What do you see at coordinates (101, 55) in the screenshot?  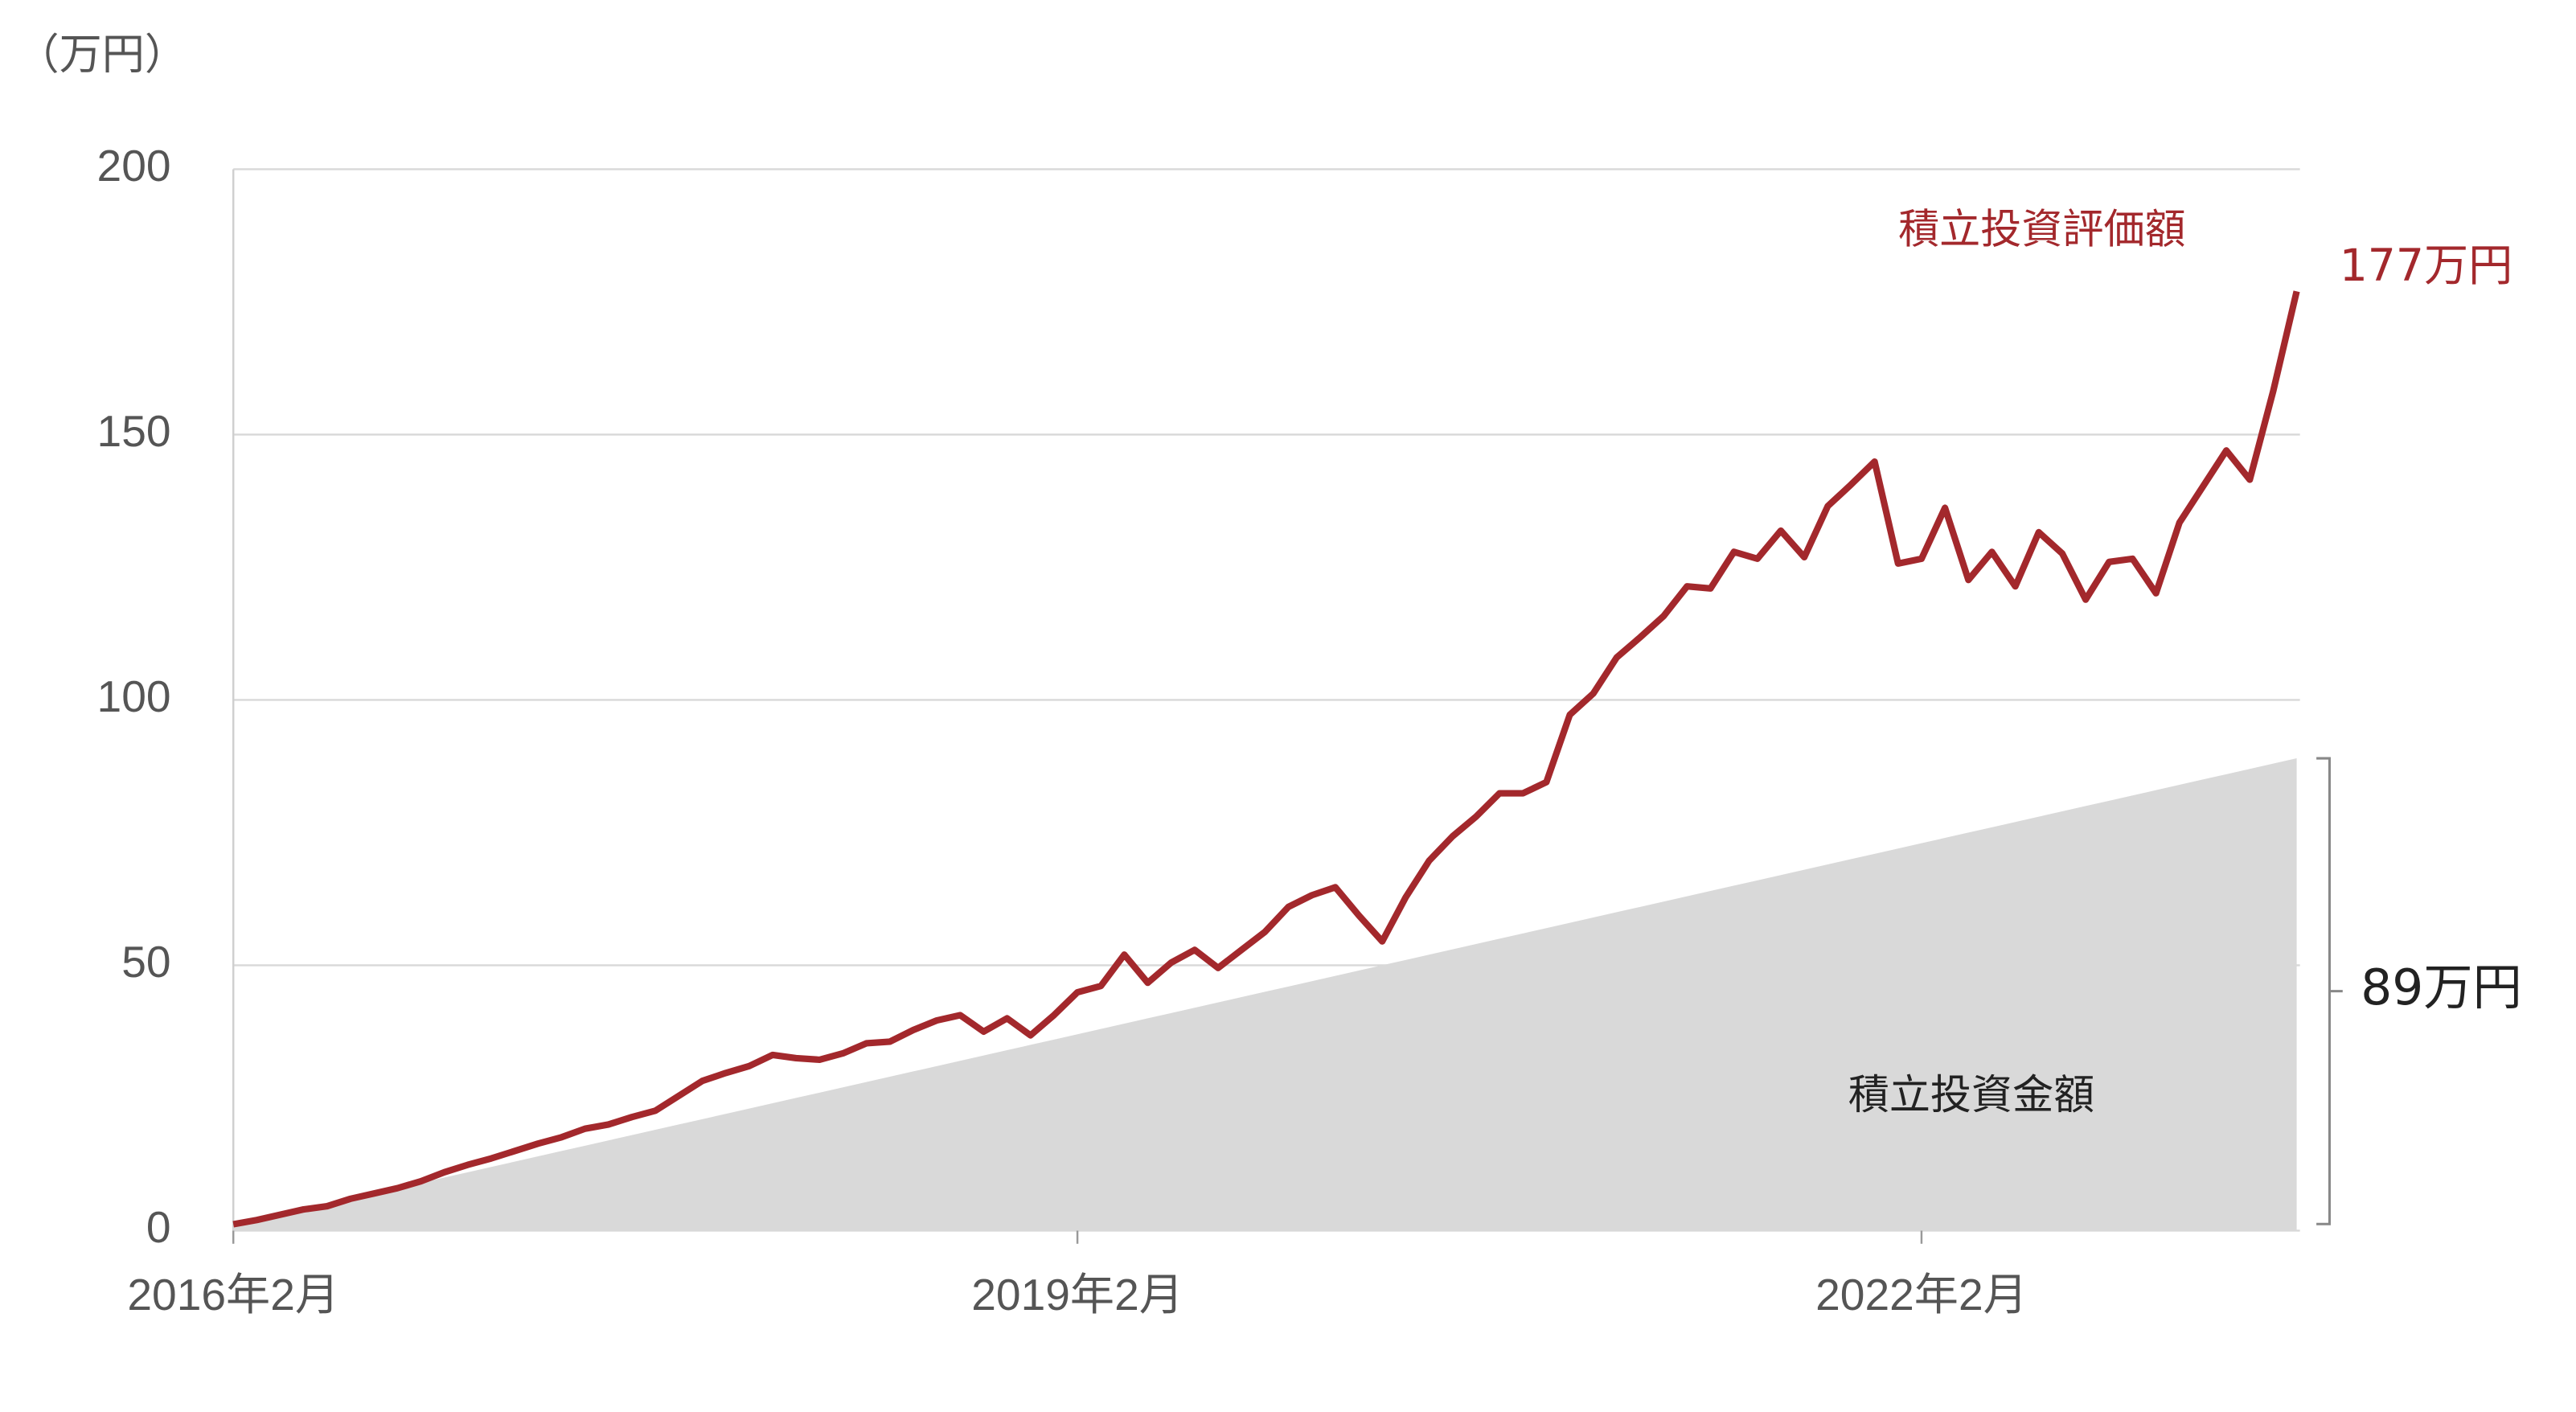 I see `y-axis-title: （万円）` at bounding box center [101, 55].